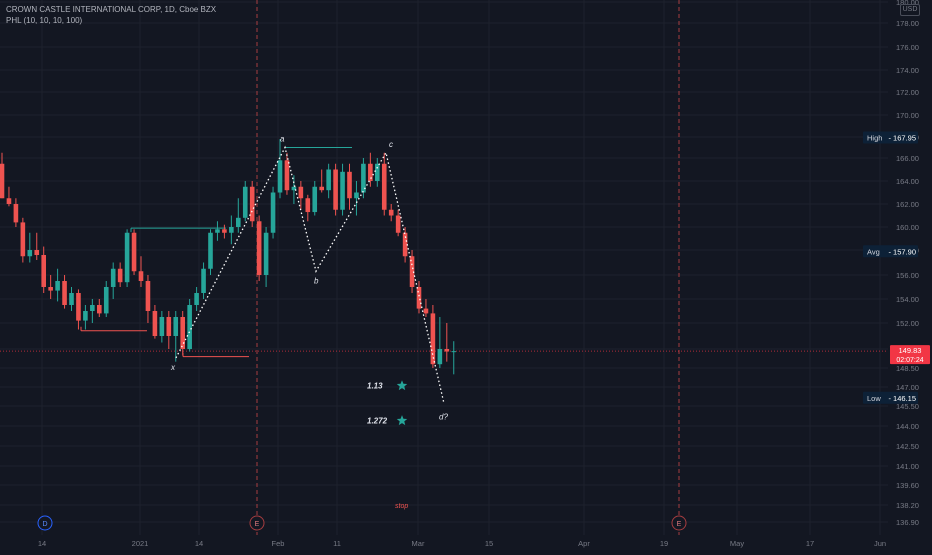 This screenshot has width=932, height=555. I want to click on high-value: - 167.95, so click(902, 138).